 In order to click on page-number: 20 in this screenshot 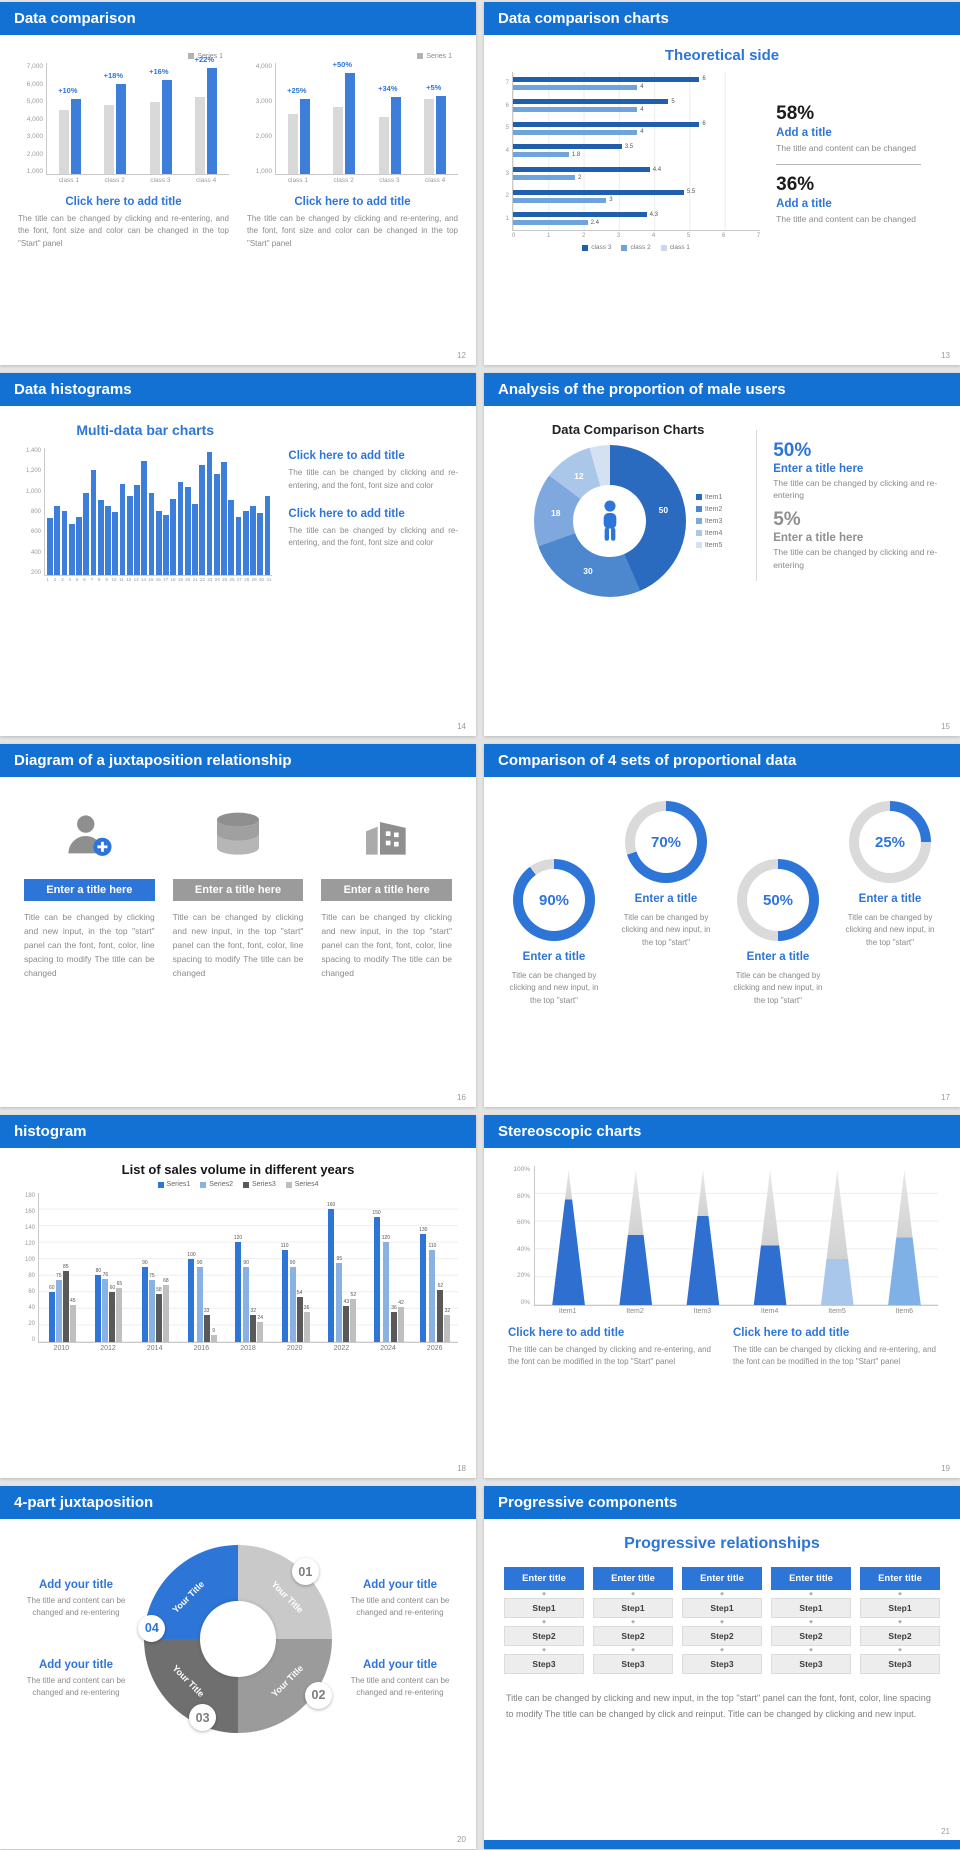, I will do `click(461, 1839)`.